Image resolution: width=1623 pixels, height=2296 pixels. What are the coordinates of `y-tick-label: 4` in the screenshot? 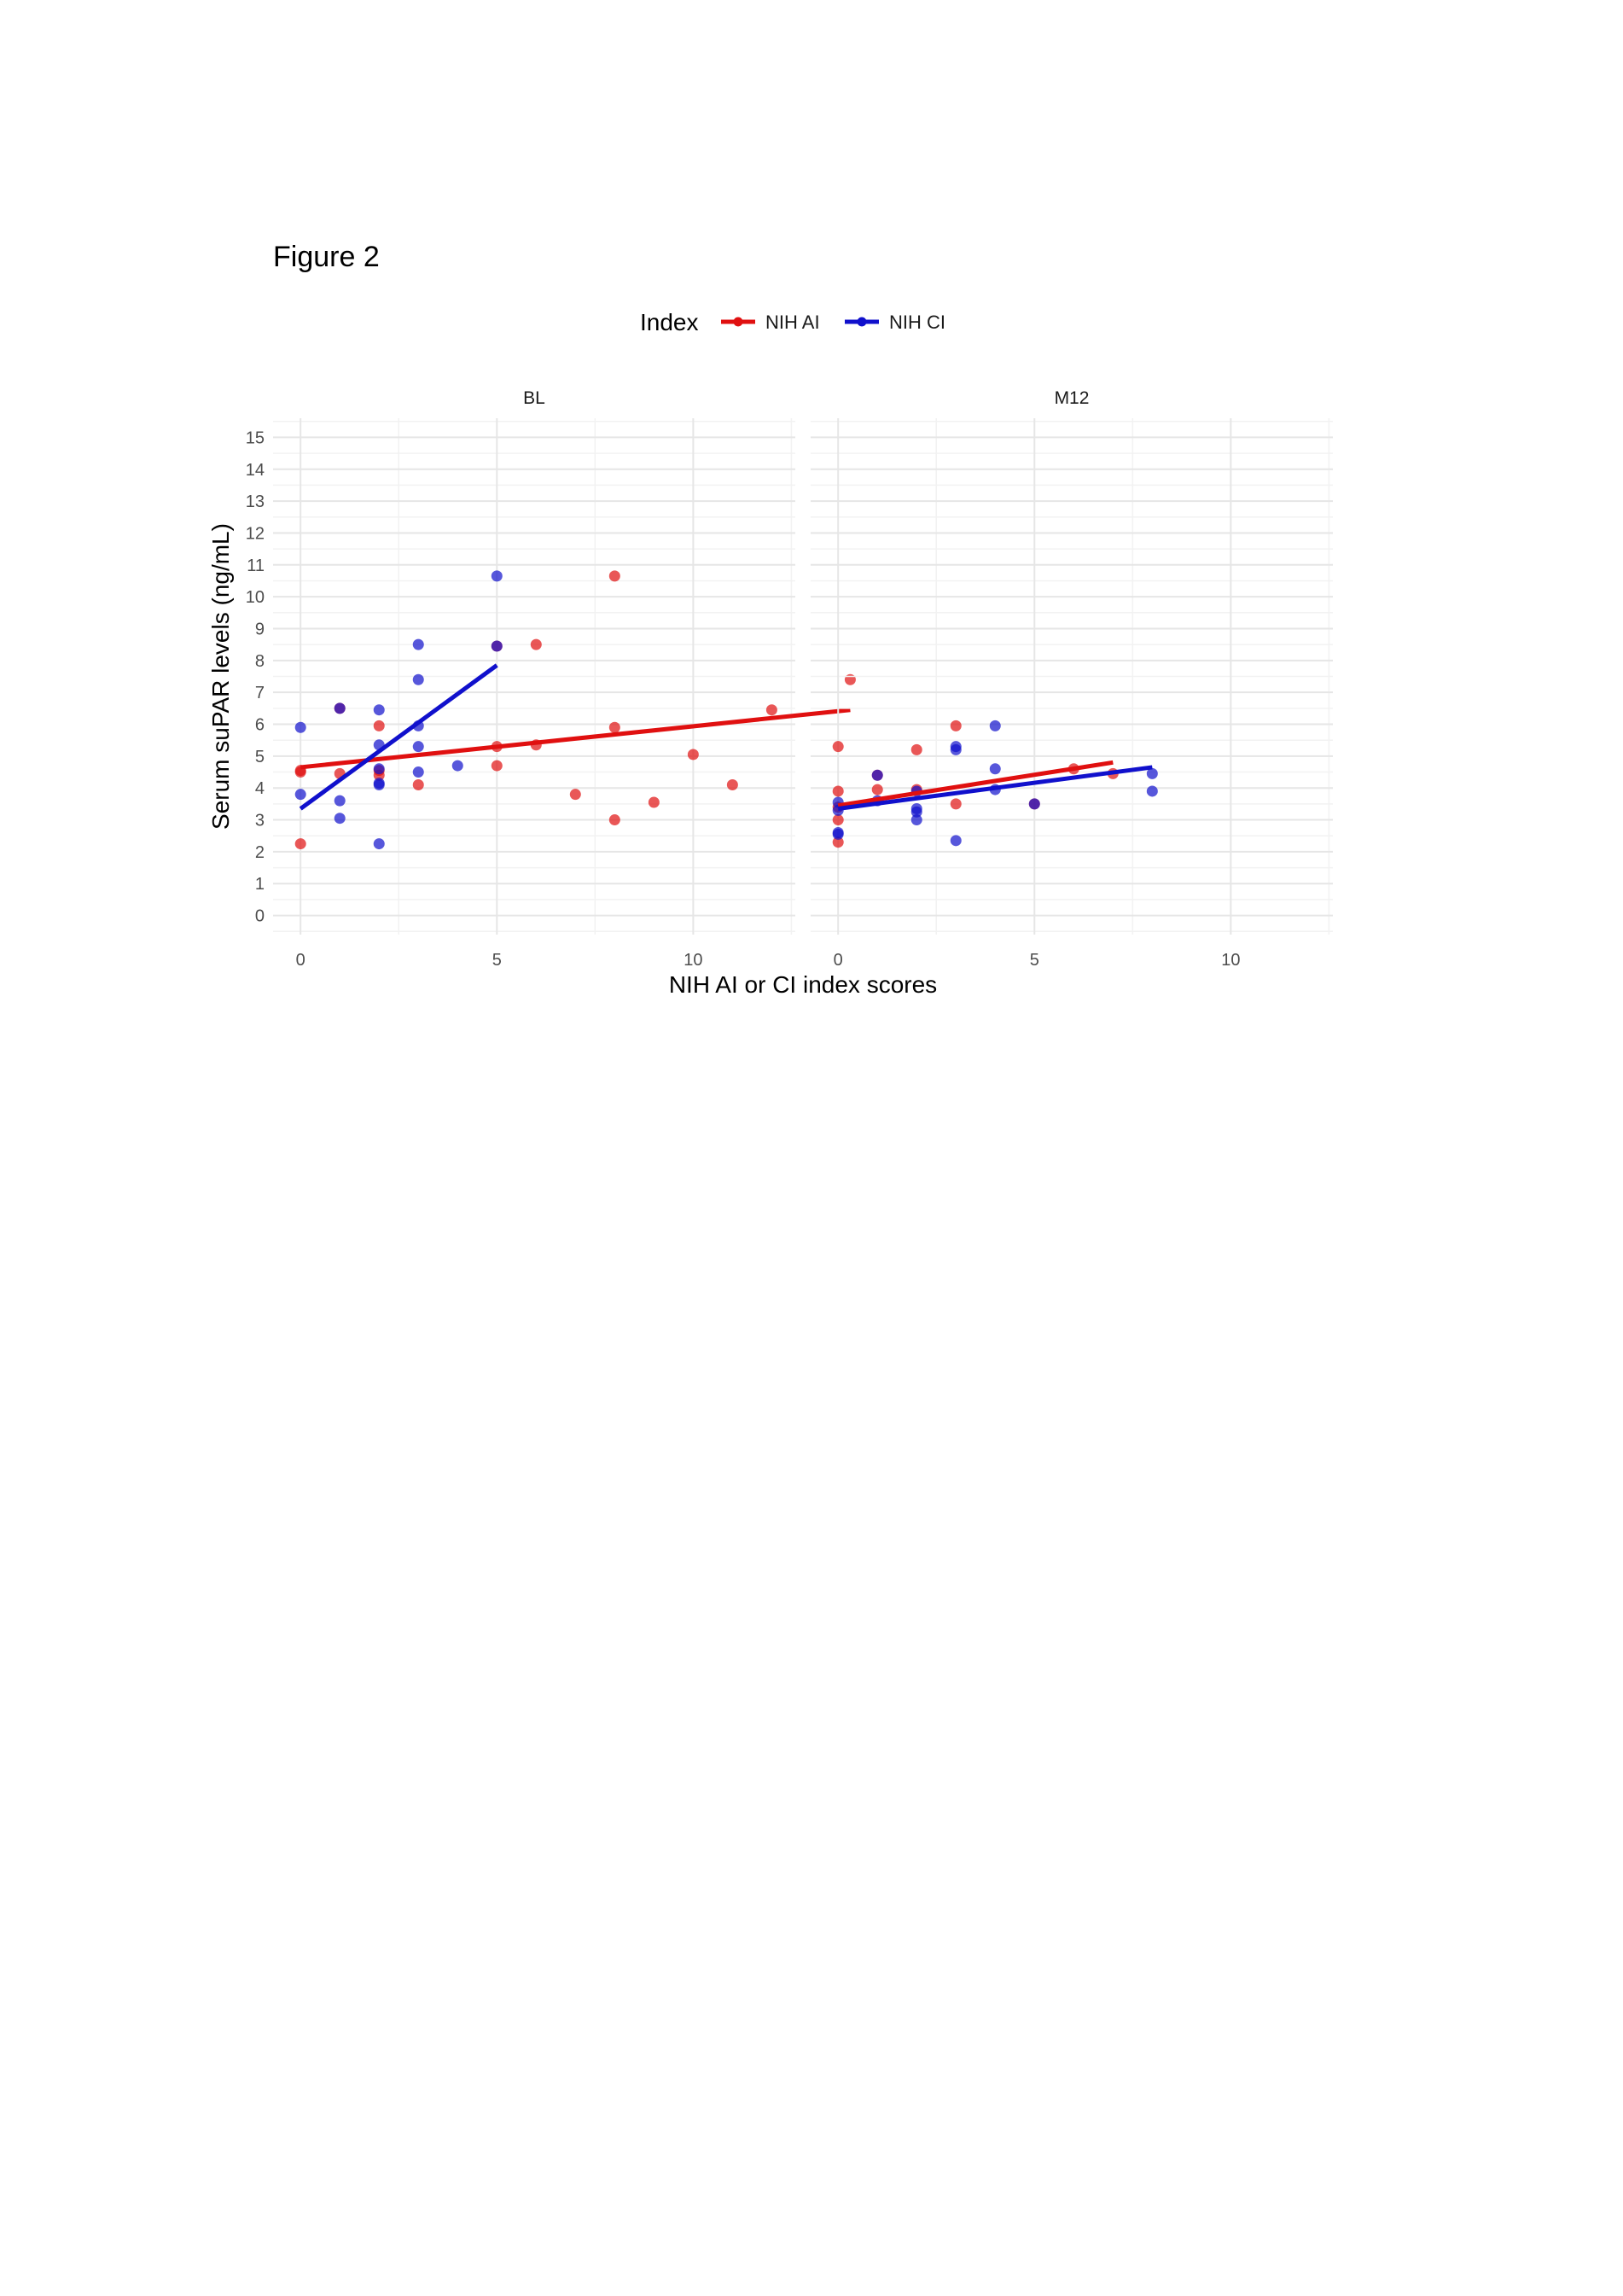 It's located at (260, 789).